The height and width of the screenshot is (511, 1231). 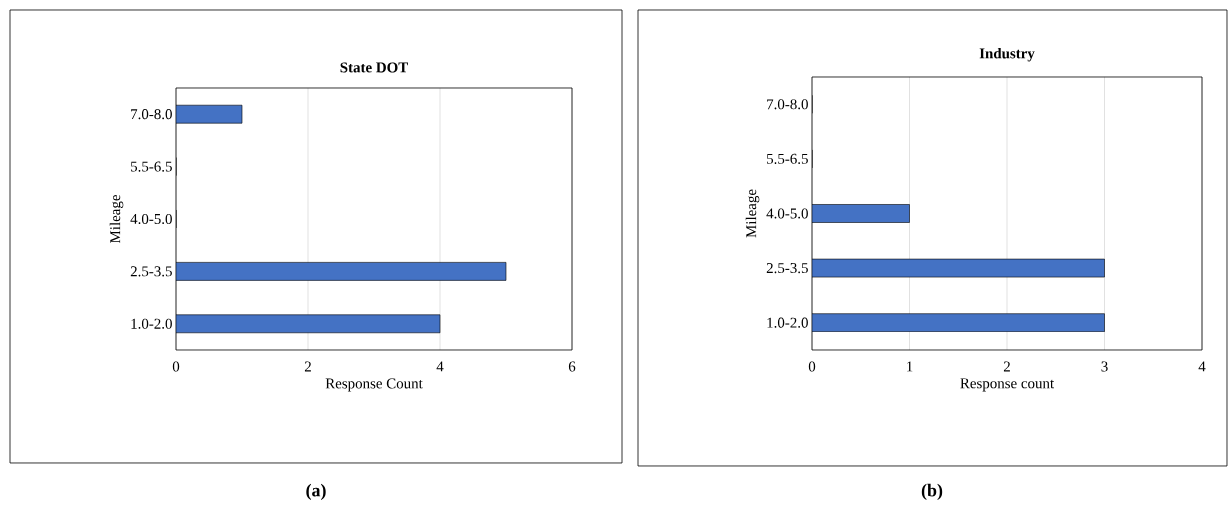 What do you see at coordinates (316, 492) in the screenshot?
I see `text: (a)` at bounding box center [316, 492].